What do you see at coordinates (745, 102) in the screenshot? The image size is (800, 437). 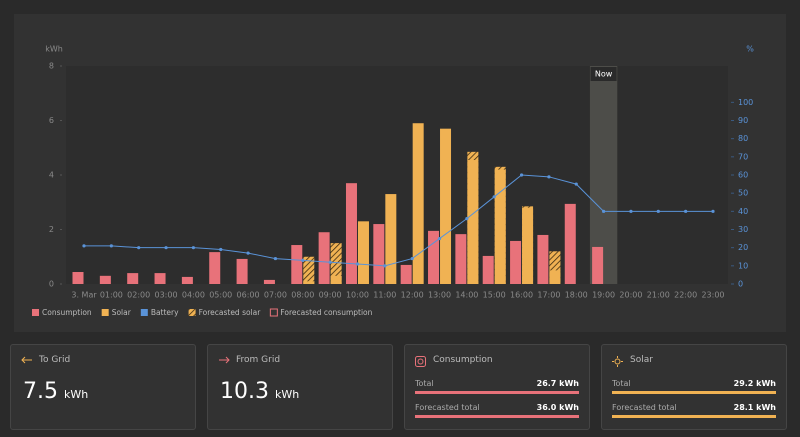 I see `y2-tick-label: 100` at bounding box center [745, 102].